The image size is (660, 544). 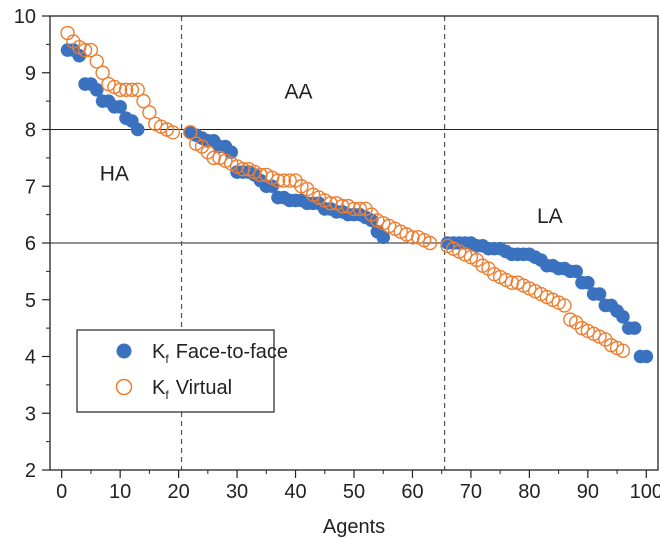 I want to click on x-tick-label: 10, so click(x=120, y=492).